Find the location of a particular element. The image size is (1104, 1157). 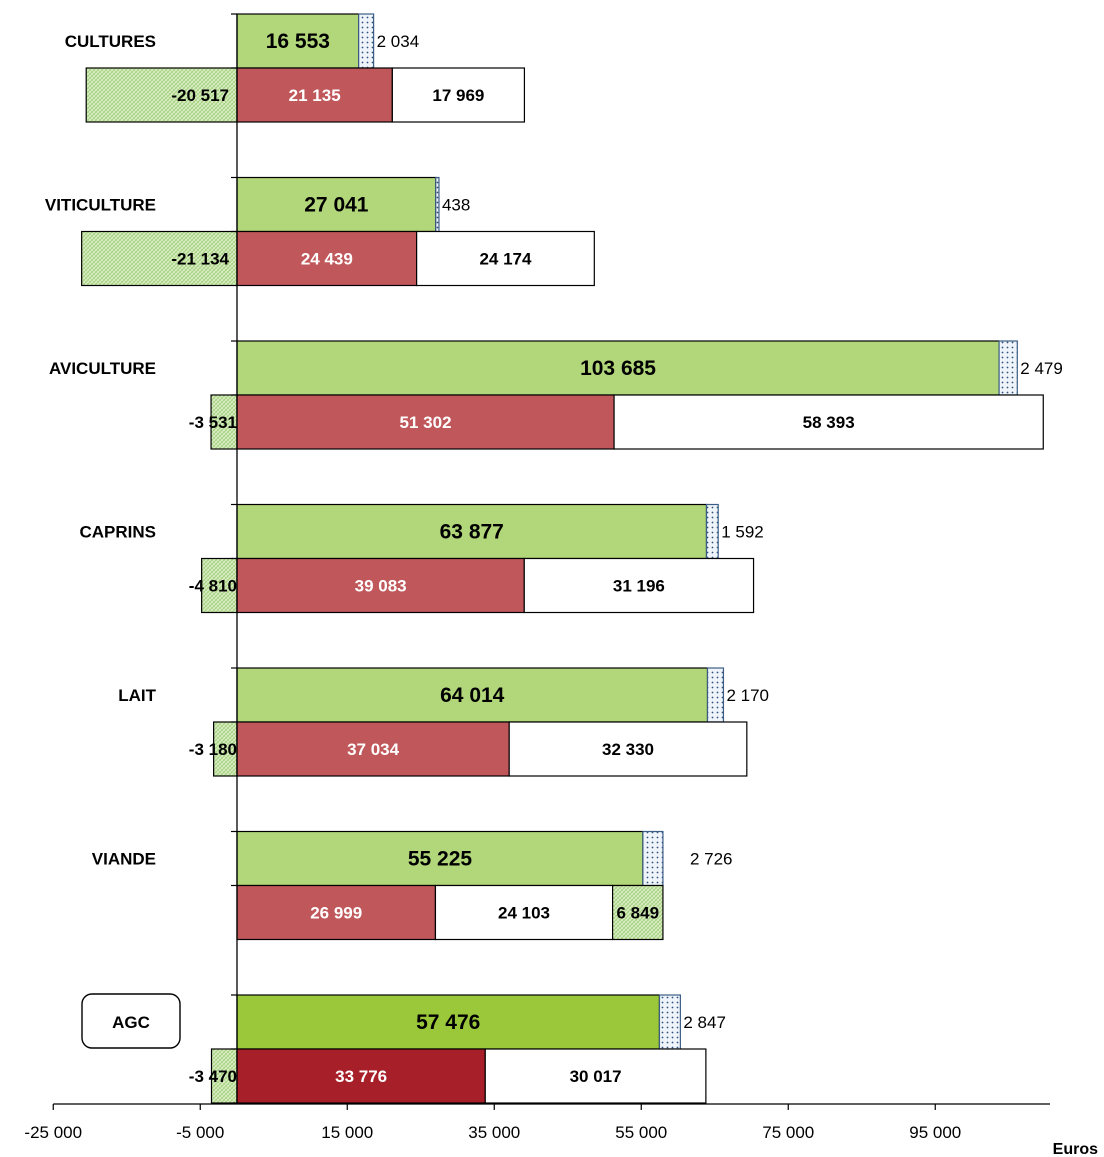

data-label-income: 27 041 is located at coordinates (336, 205).